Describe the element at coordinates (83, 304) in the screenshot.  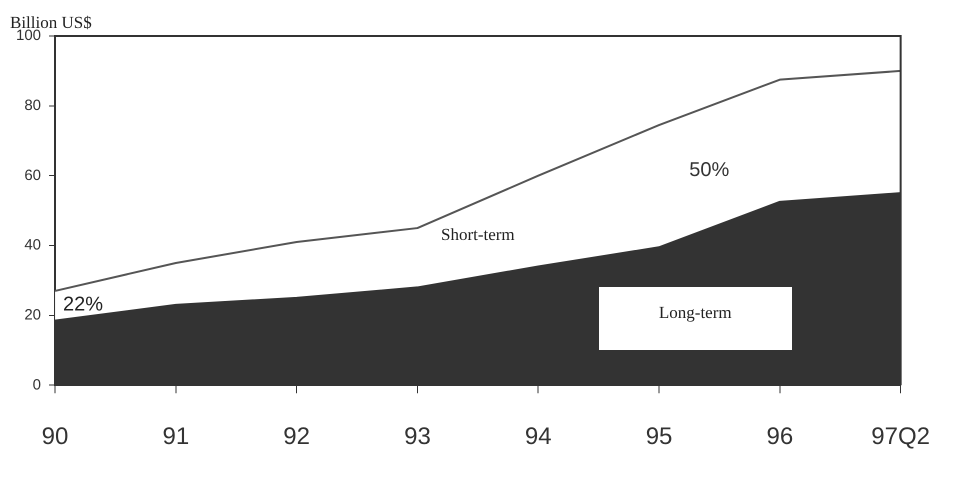
I see `annotation: 22%` at that location.